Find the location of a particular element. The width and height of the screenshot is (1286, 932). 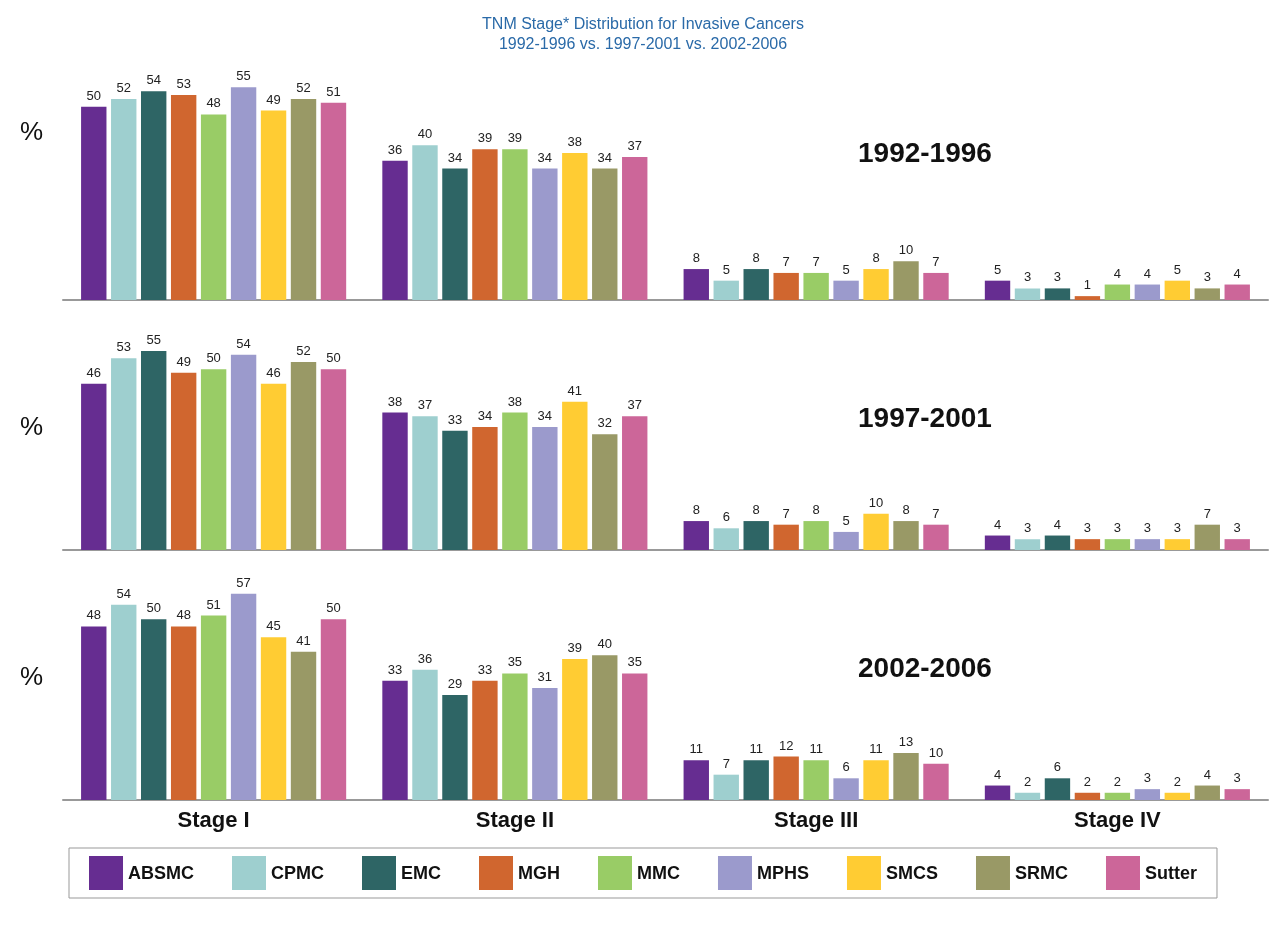

data-label: 1 is located at coordinates (1087, 285).